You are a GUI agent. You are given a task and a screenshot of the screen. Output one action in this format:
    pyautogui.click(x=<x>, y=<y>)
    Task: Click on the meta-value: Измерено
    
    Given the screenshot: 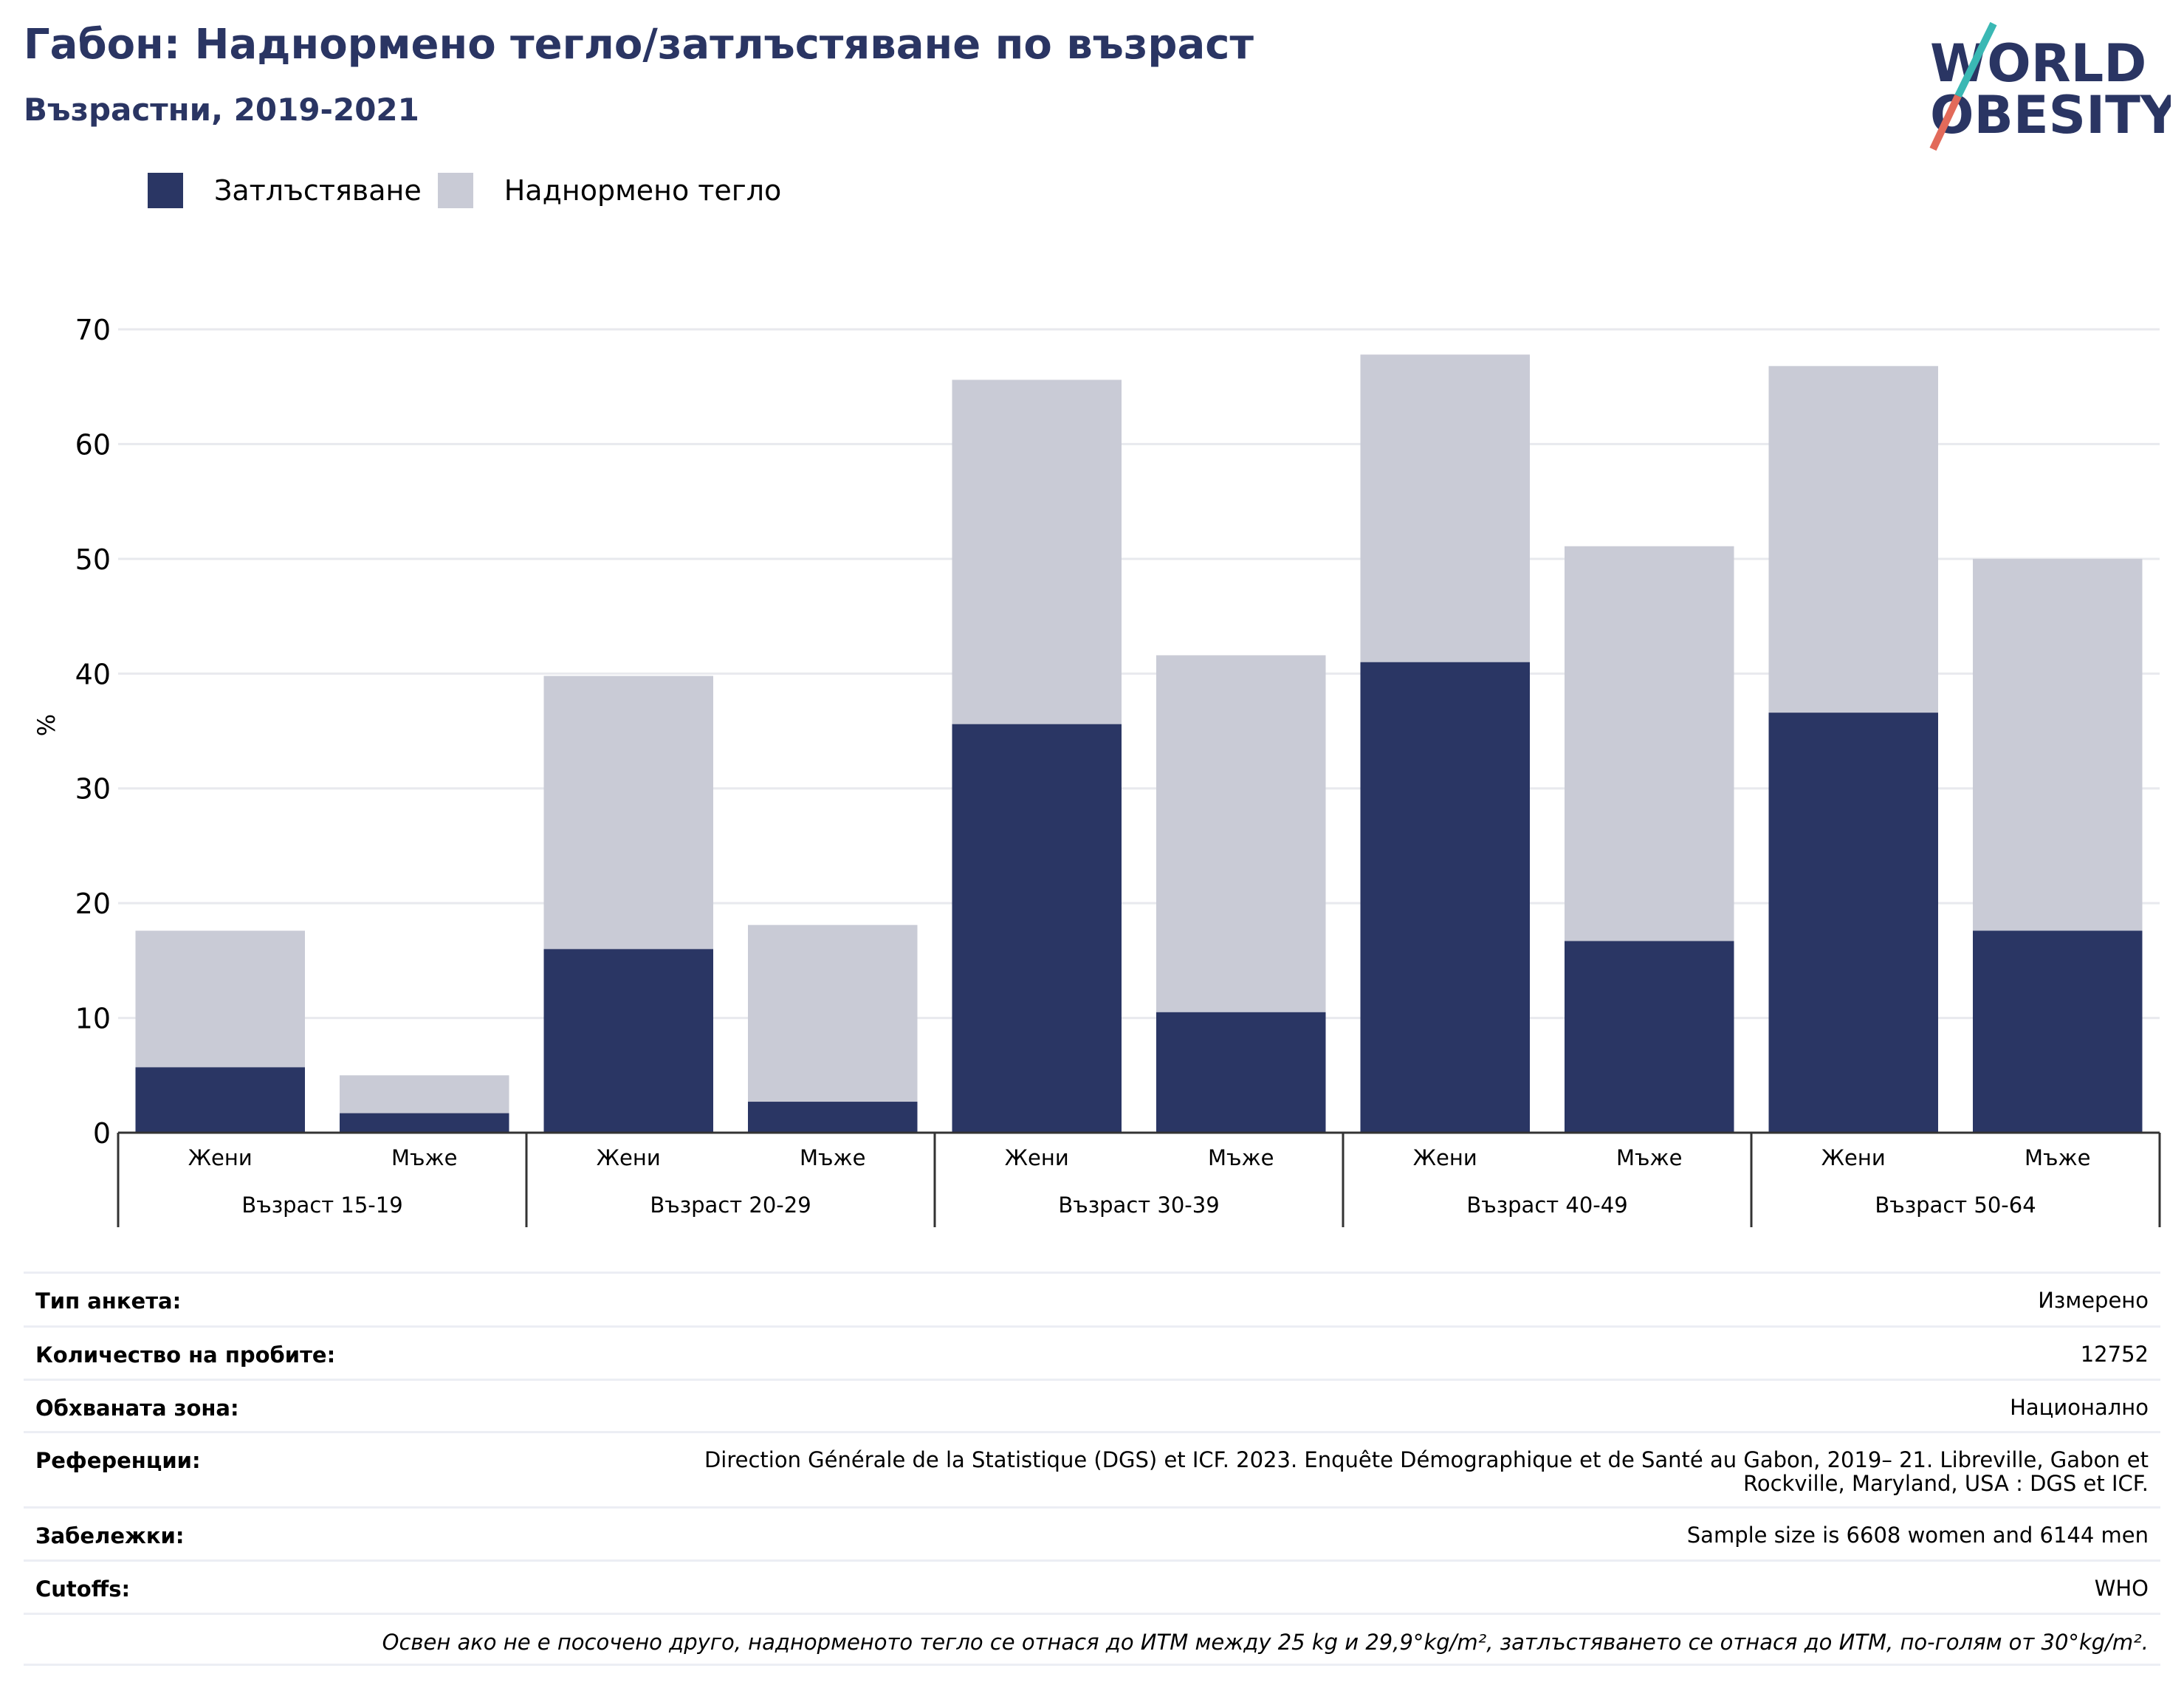 What is the action you would take?
    pyautogui.click(x=2094, y=1300)
    